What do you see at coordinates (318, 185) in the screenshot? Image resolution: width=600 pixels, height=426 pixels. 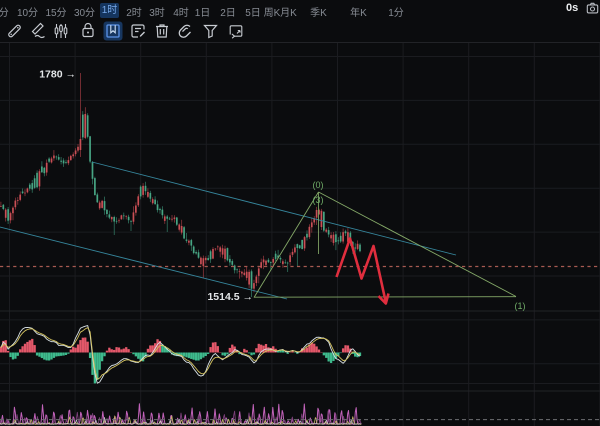 I see `svg-text: (0)` at bounding box center [318, 185].